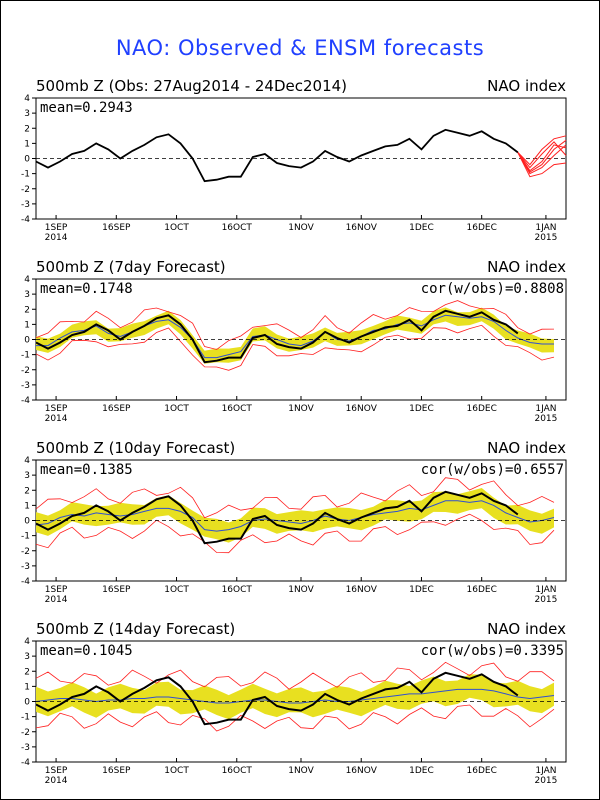 This screenshot has width=600, height=800. What do you see at coordinates (135, 629) in the screenshot?
I see `panel-title: 500mb Z (14day Forecast)` at bounding box center [135, 629].